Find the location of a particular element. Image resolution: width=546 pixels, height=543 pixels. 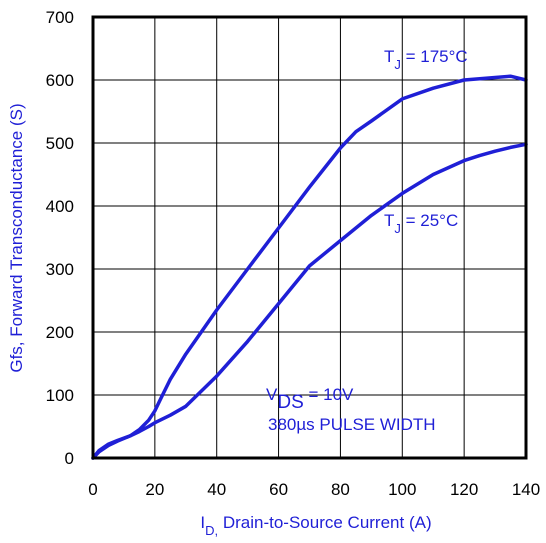

y-tick-label: 500 is located at coordinates (60, 143).